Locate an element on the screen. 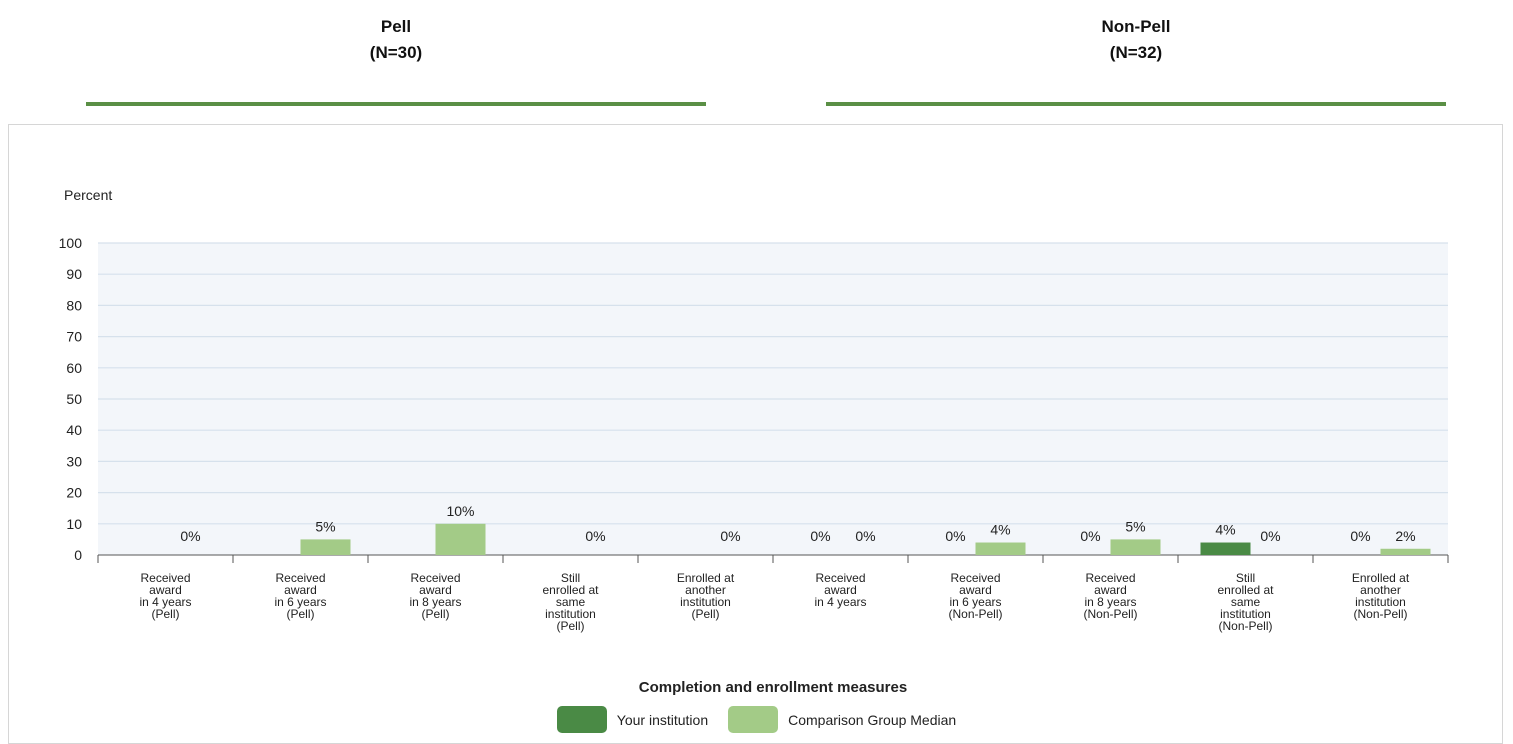 This screenshot has width=1513, height=744. data-label-your-institution-8: 4% is located at coordinates (1225, 530).